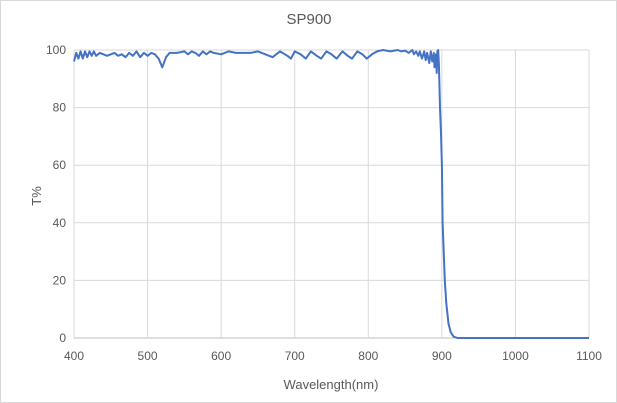 The image size is (617, 403). What do you see at coordinates (60, 280) in the screenshot?
I see `y-tick-label: 20` at bounding box center [60, 280].